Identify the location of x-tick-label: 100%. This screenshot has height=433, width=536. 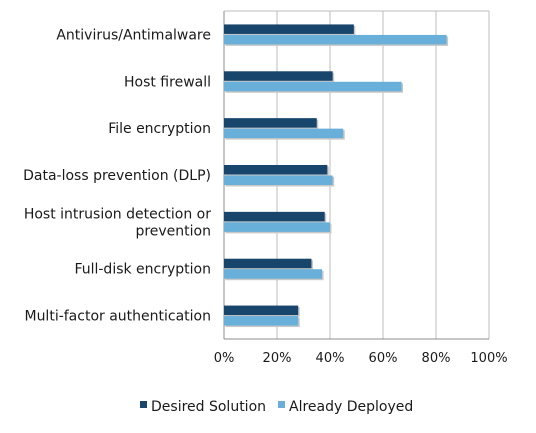
(488, 358).